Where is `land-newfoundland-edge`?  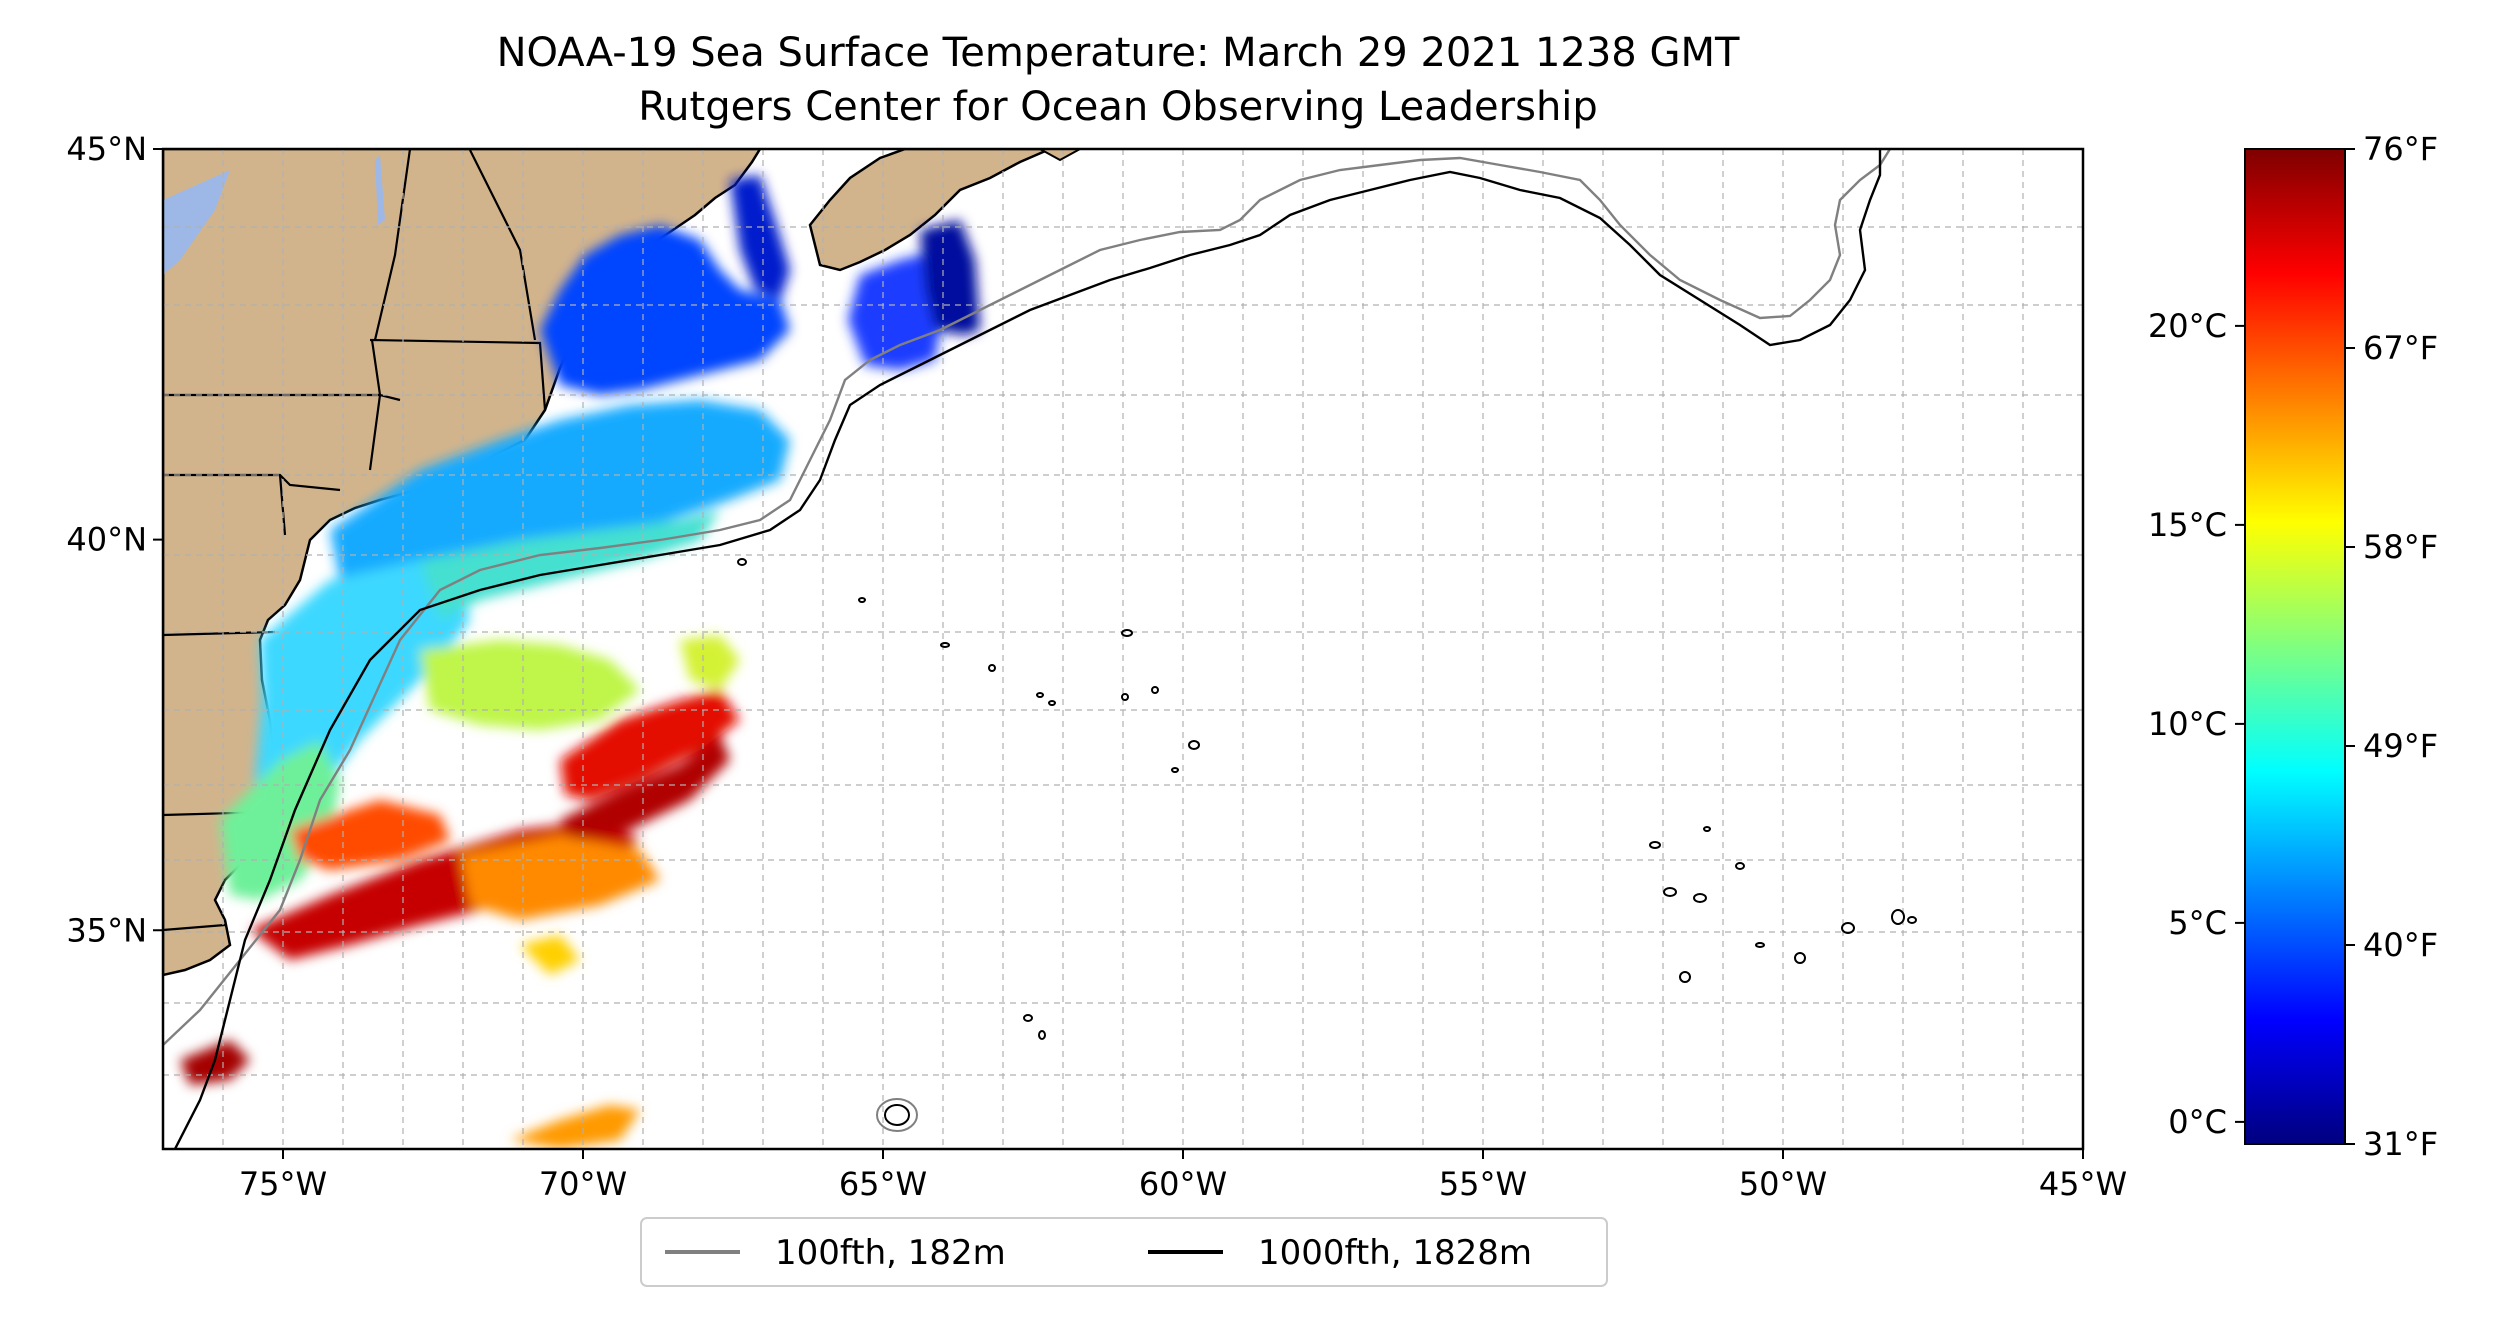
land-newfoundland-edge is located at coordinates (1060, 155).